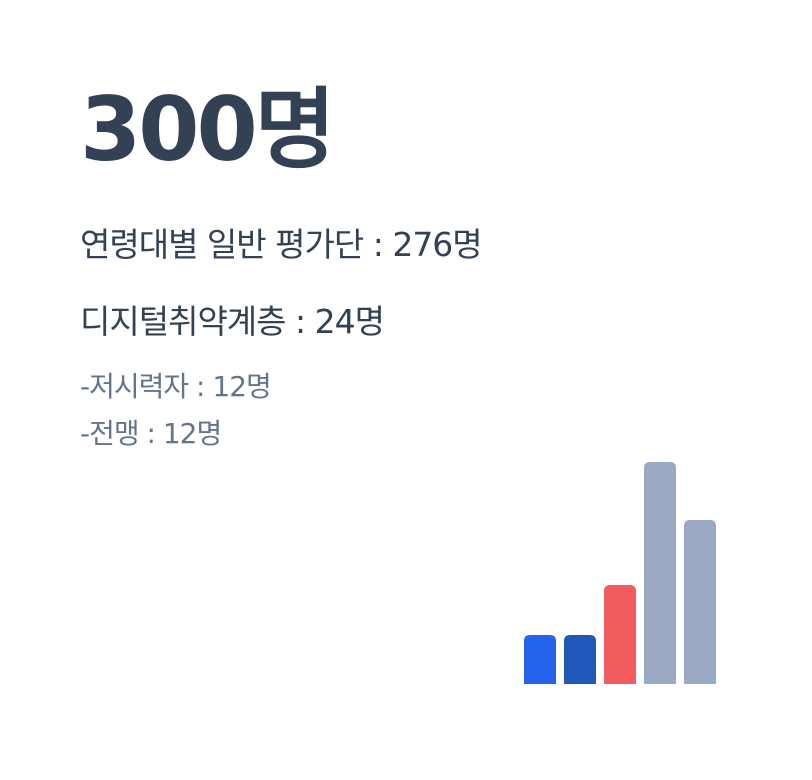  I want to click on low-vision-count: -저시력자 : 12명, so click(176, 386).